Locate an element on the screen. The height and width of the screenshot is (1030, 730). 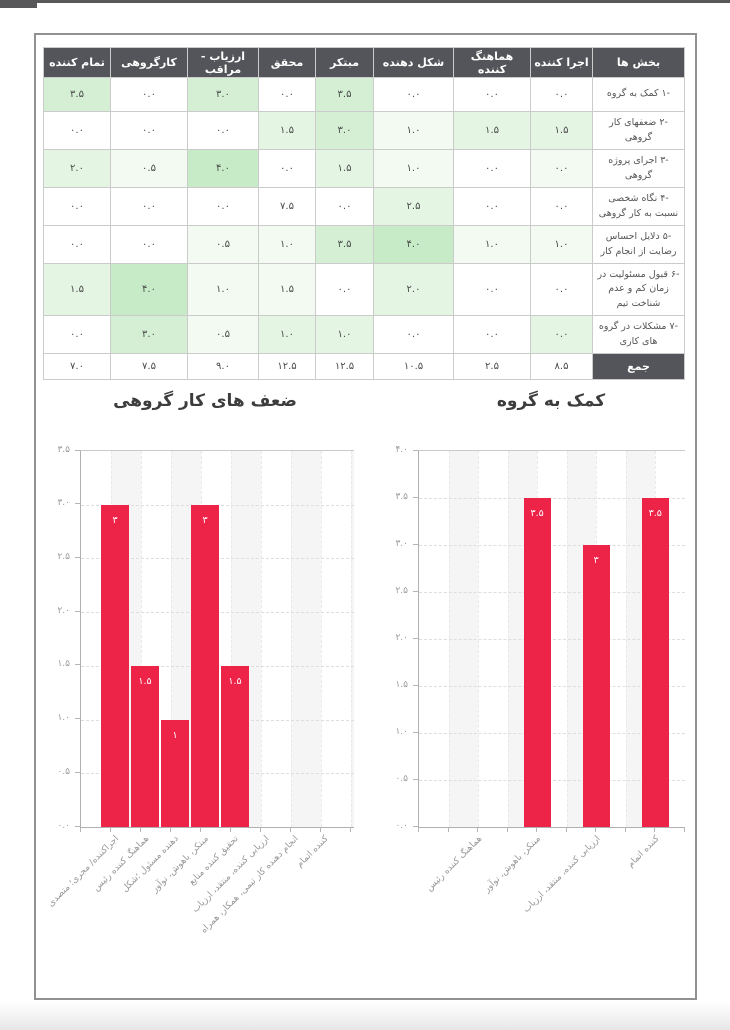
total-cell: ۷.۰ is located at coordinates (77, 366).